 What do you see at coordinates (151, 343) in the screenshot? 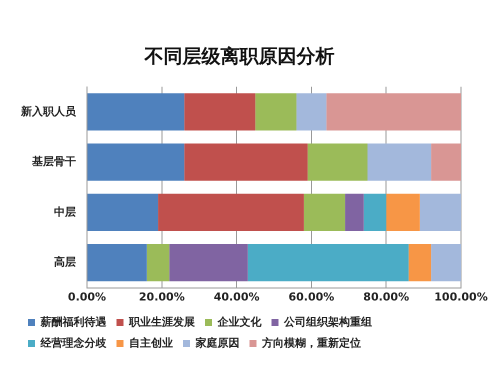
I see `legend-label: 自主创业` at bounding box center [151, 343].